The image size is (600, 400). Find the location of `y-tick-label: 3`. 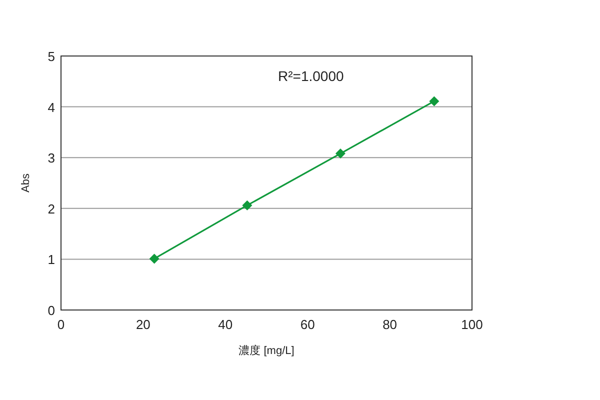

y-tick-label: 3 is located at coordinates (51, 158).